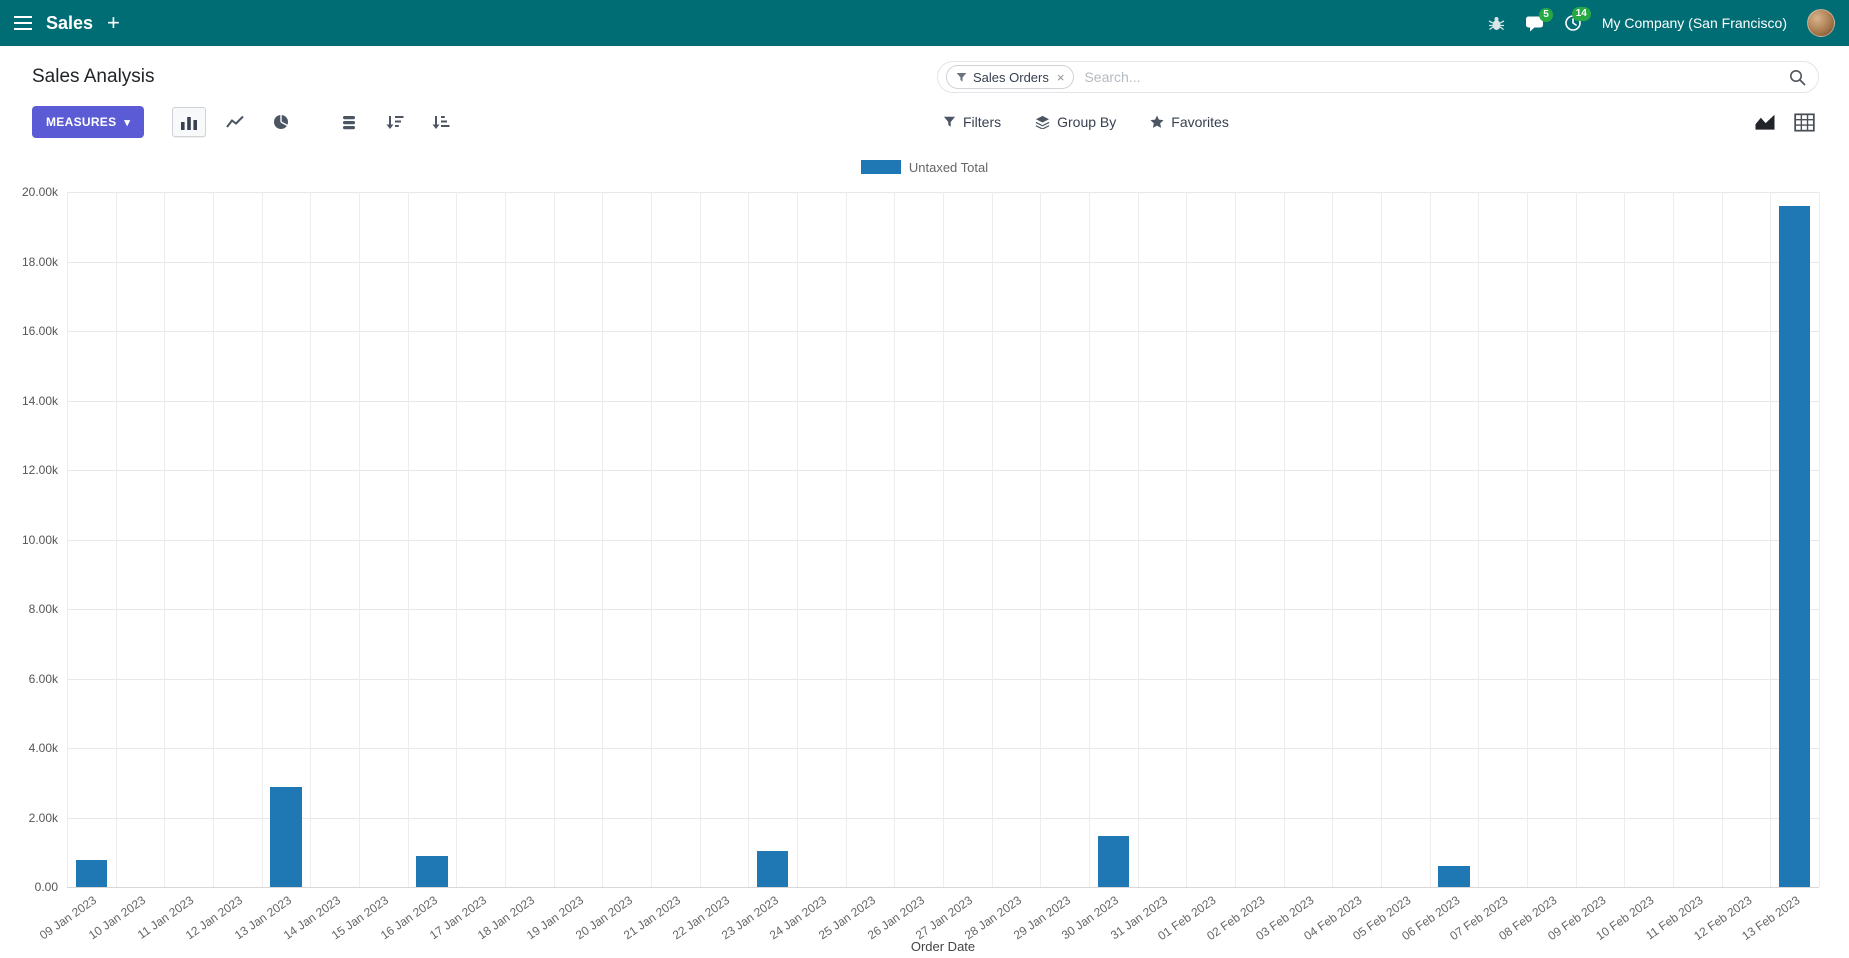  I want to click on x-axis-title: Order Date, so click(943, 946).